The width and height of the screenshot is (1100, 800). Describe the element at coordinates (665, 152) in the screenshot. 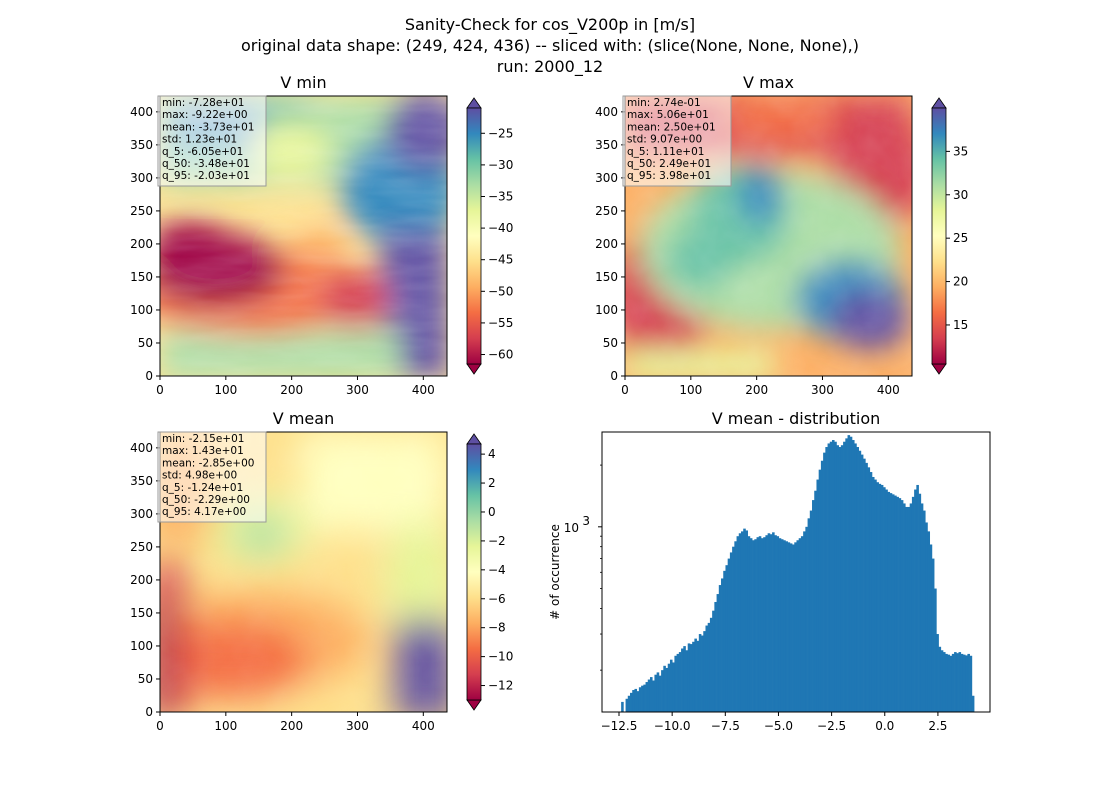

I see `vmax-stat-line: q_5: 1.11e+01` at that location.